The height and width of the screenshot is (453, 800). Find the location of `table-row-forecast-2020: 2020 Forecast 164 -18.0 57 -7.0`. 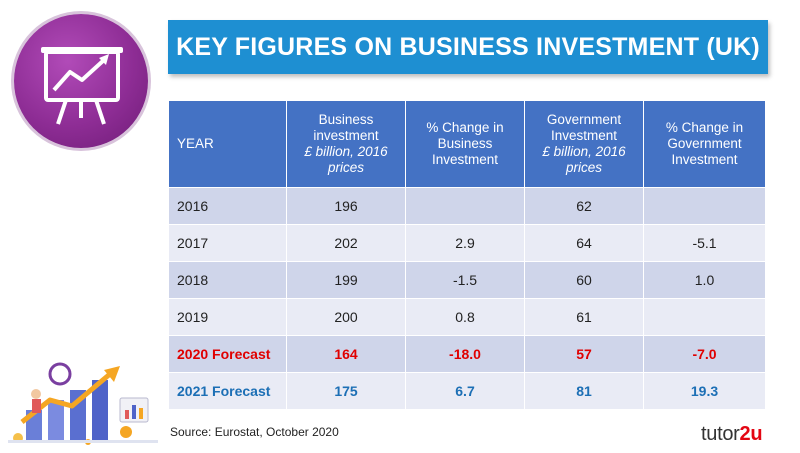

table-row-forecast-2020: 2020 Forecast 164 -18.0 57 -7.0 is located at coordinates (467, 354).